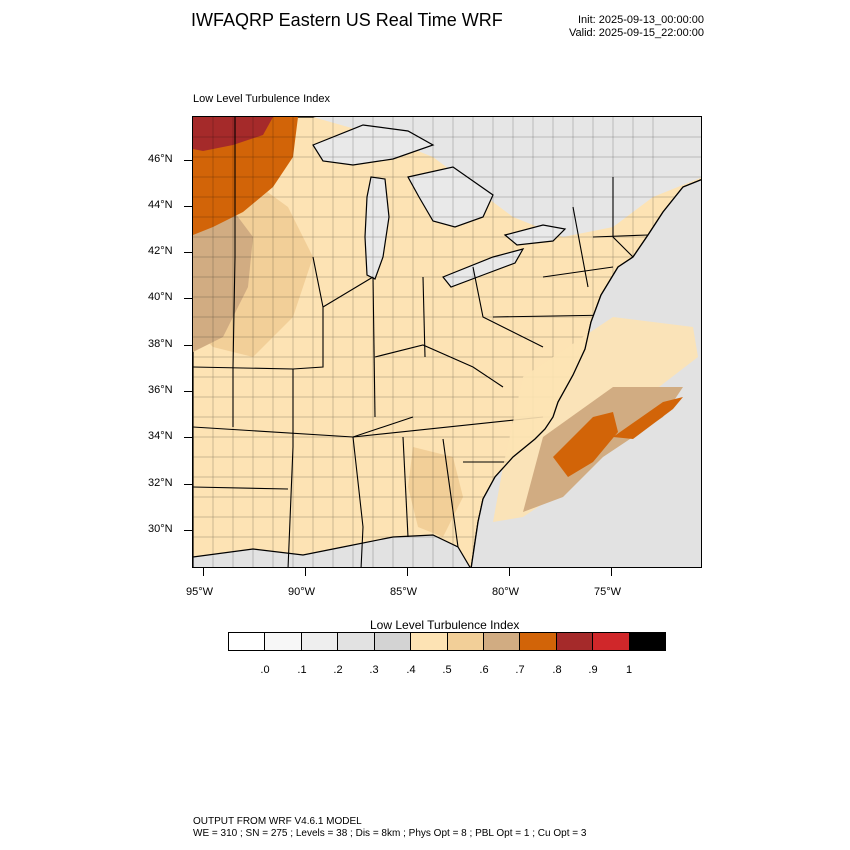  Describe the element at coordinates (160, 390) in the screenshot. I see `lat-label: 36°N` at that location.